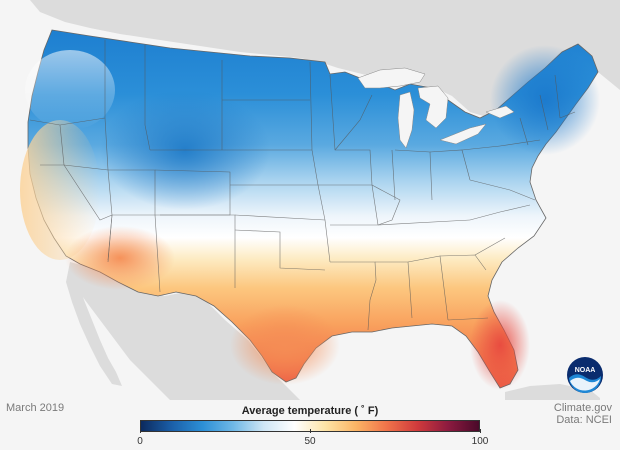 Image resolution: width=620 pixels, height=450 pixels. What do you see at coordinates (120, 258) in the screenshot?
I see `southwest-warm-zone` at bounding box center [120, 258].